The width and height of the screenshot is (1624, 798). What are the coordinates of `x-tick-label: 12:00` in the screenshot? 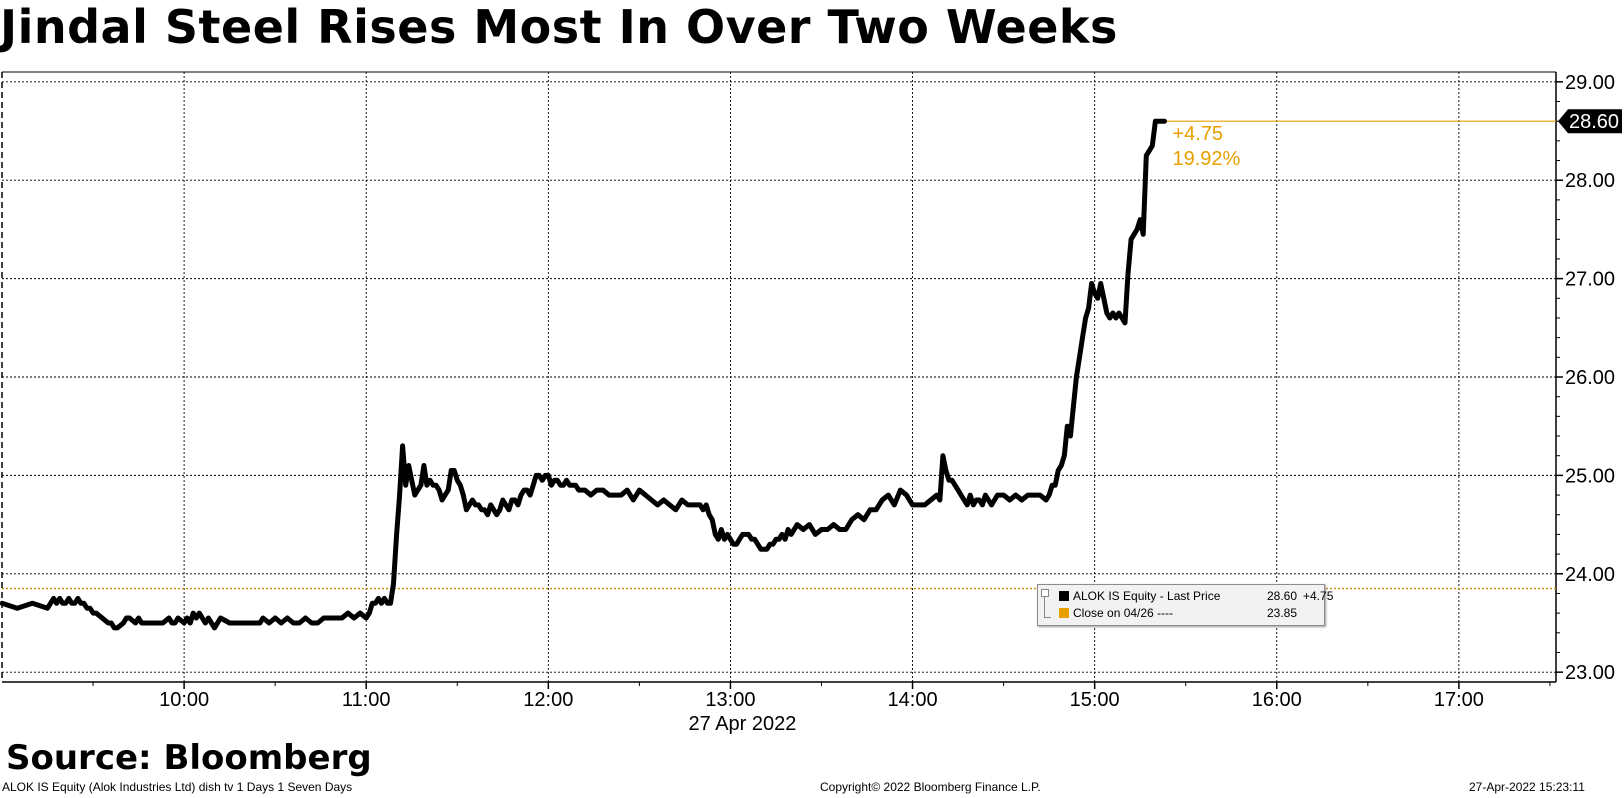 It's located at (548, 700).